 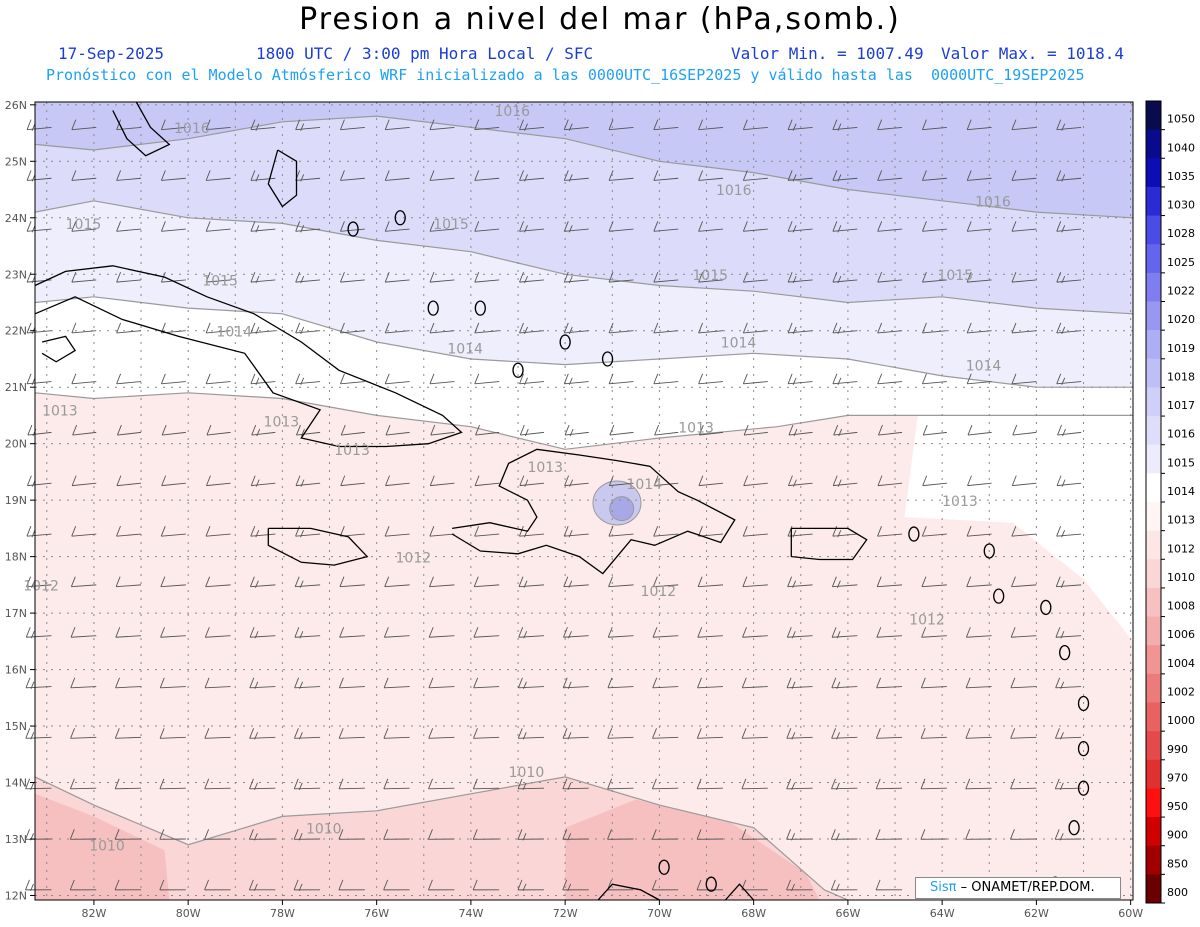 I want to click on colorbar-label: 1050, so click(x=1181, y=119).